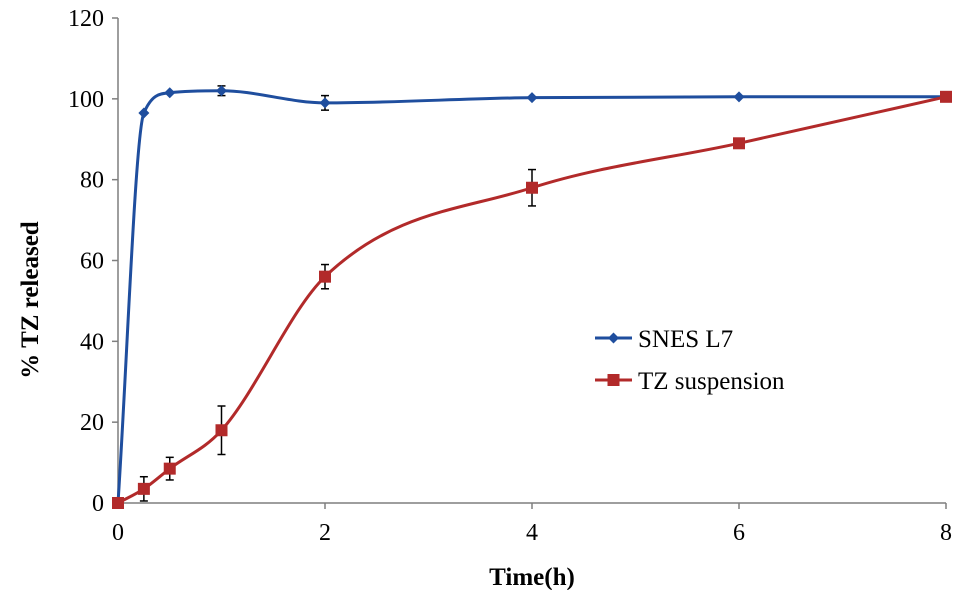 Image resolution: width=957 pixels, height=590 pixels. What do you see at coordinates (532, 533) in the screenshot?
I see `x-tick-label: 4` at bounding box center [532, 533].